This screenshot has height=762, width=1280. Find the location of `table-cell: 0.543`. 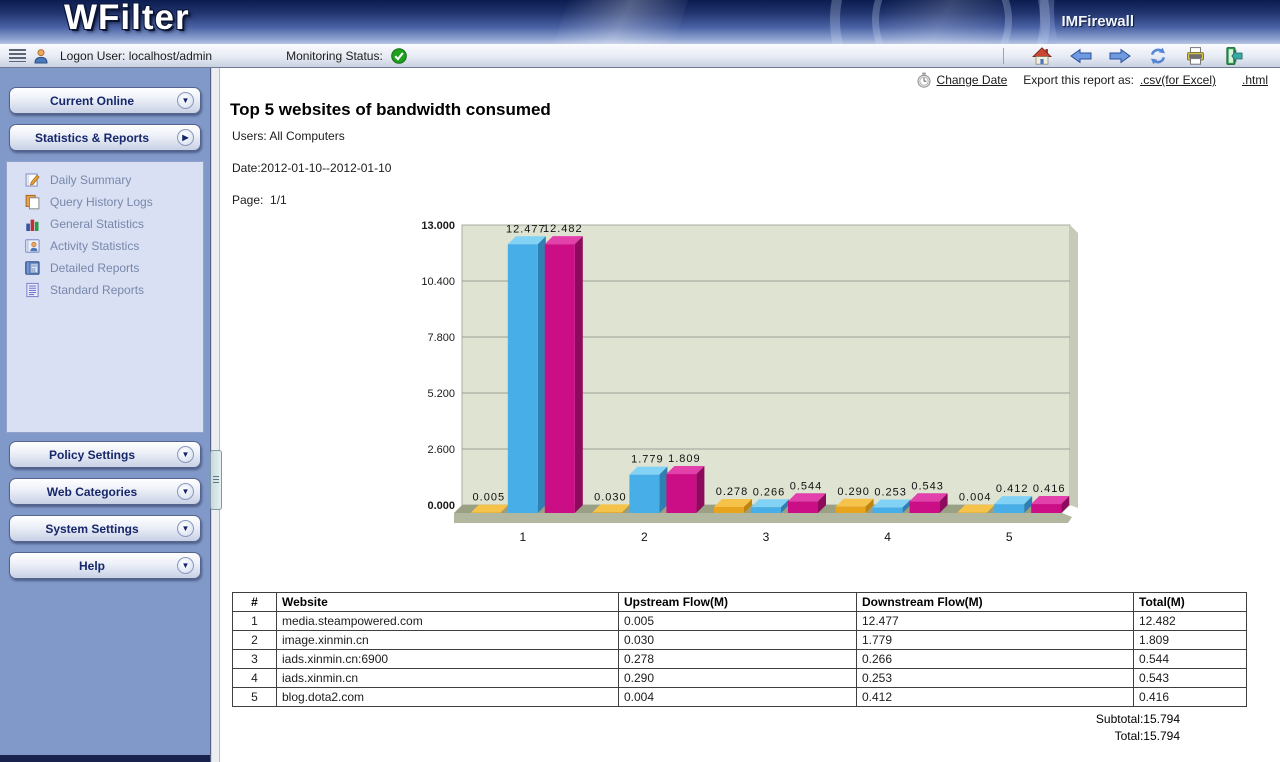

table-cell: 0.543 is located at coordinates (1190, 678).